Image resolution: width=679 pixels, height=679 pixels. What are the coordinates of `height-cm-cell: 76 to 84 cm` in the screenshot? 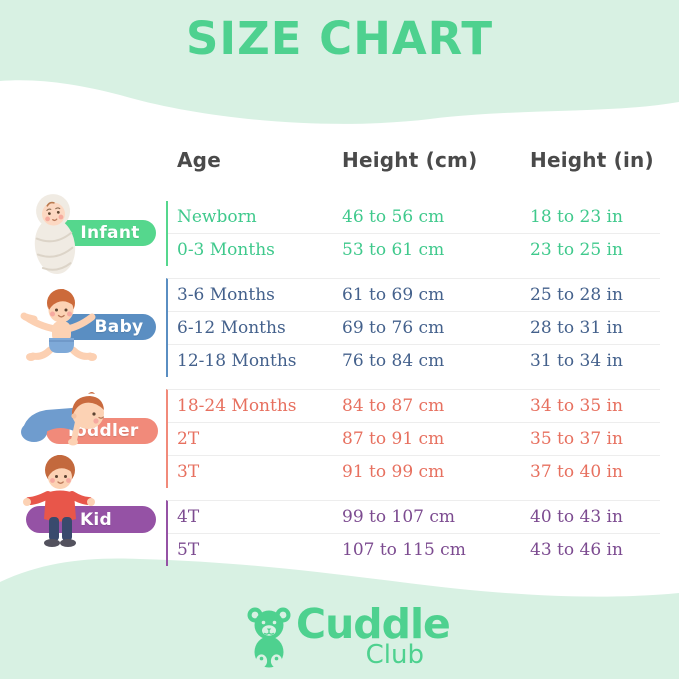 It's located at (393, 361).